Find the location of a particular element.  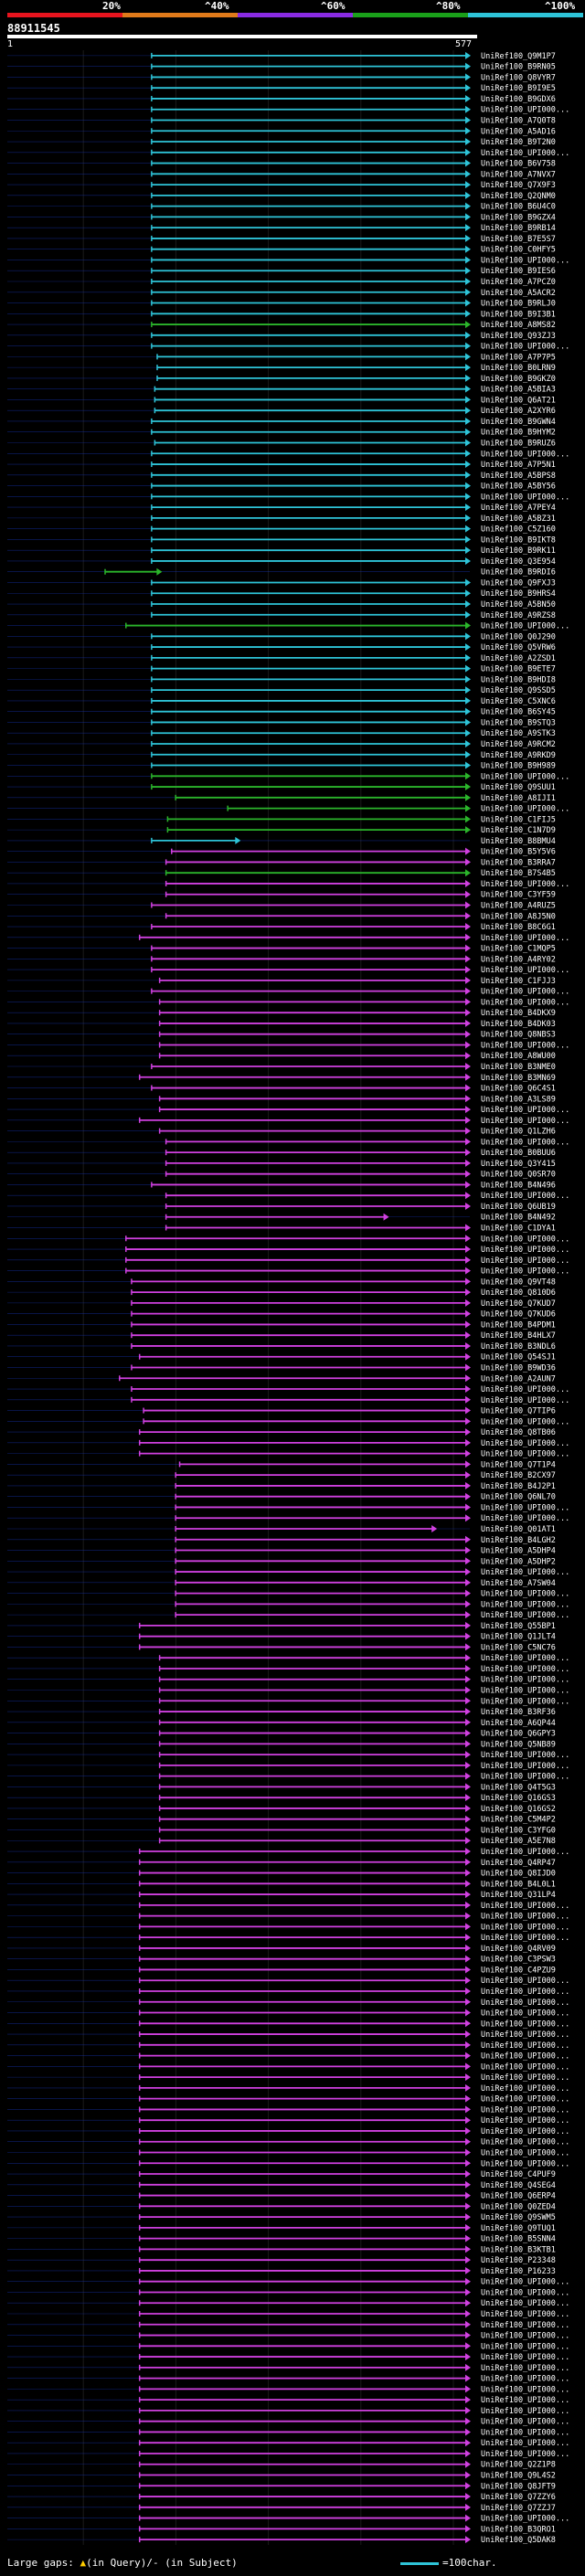

hit-label: UniRef100_Q7X9F3 is located at coordinates (518, 185).